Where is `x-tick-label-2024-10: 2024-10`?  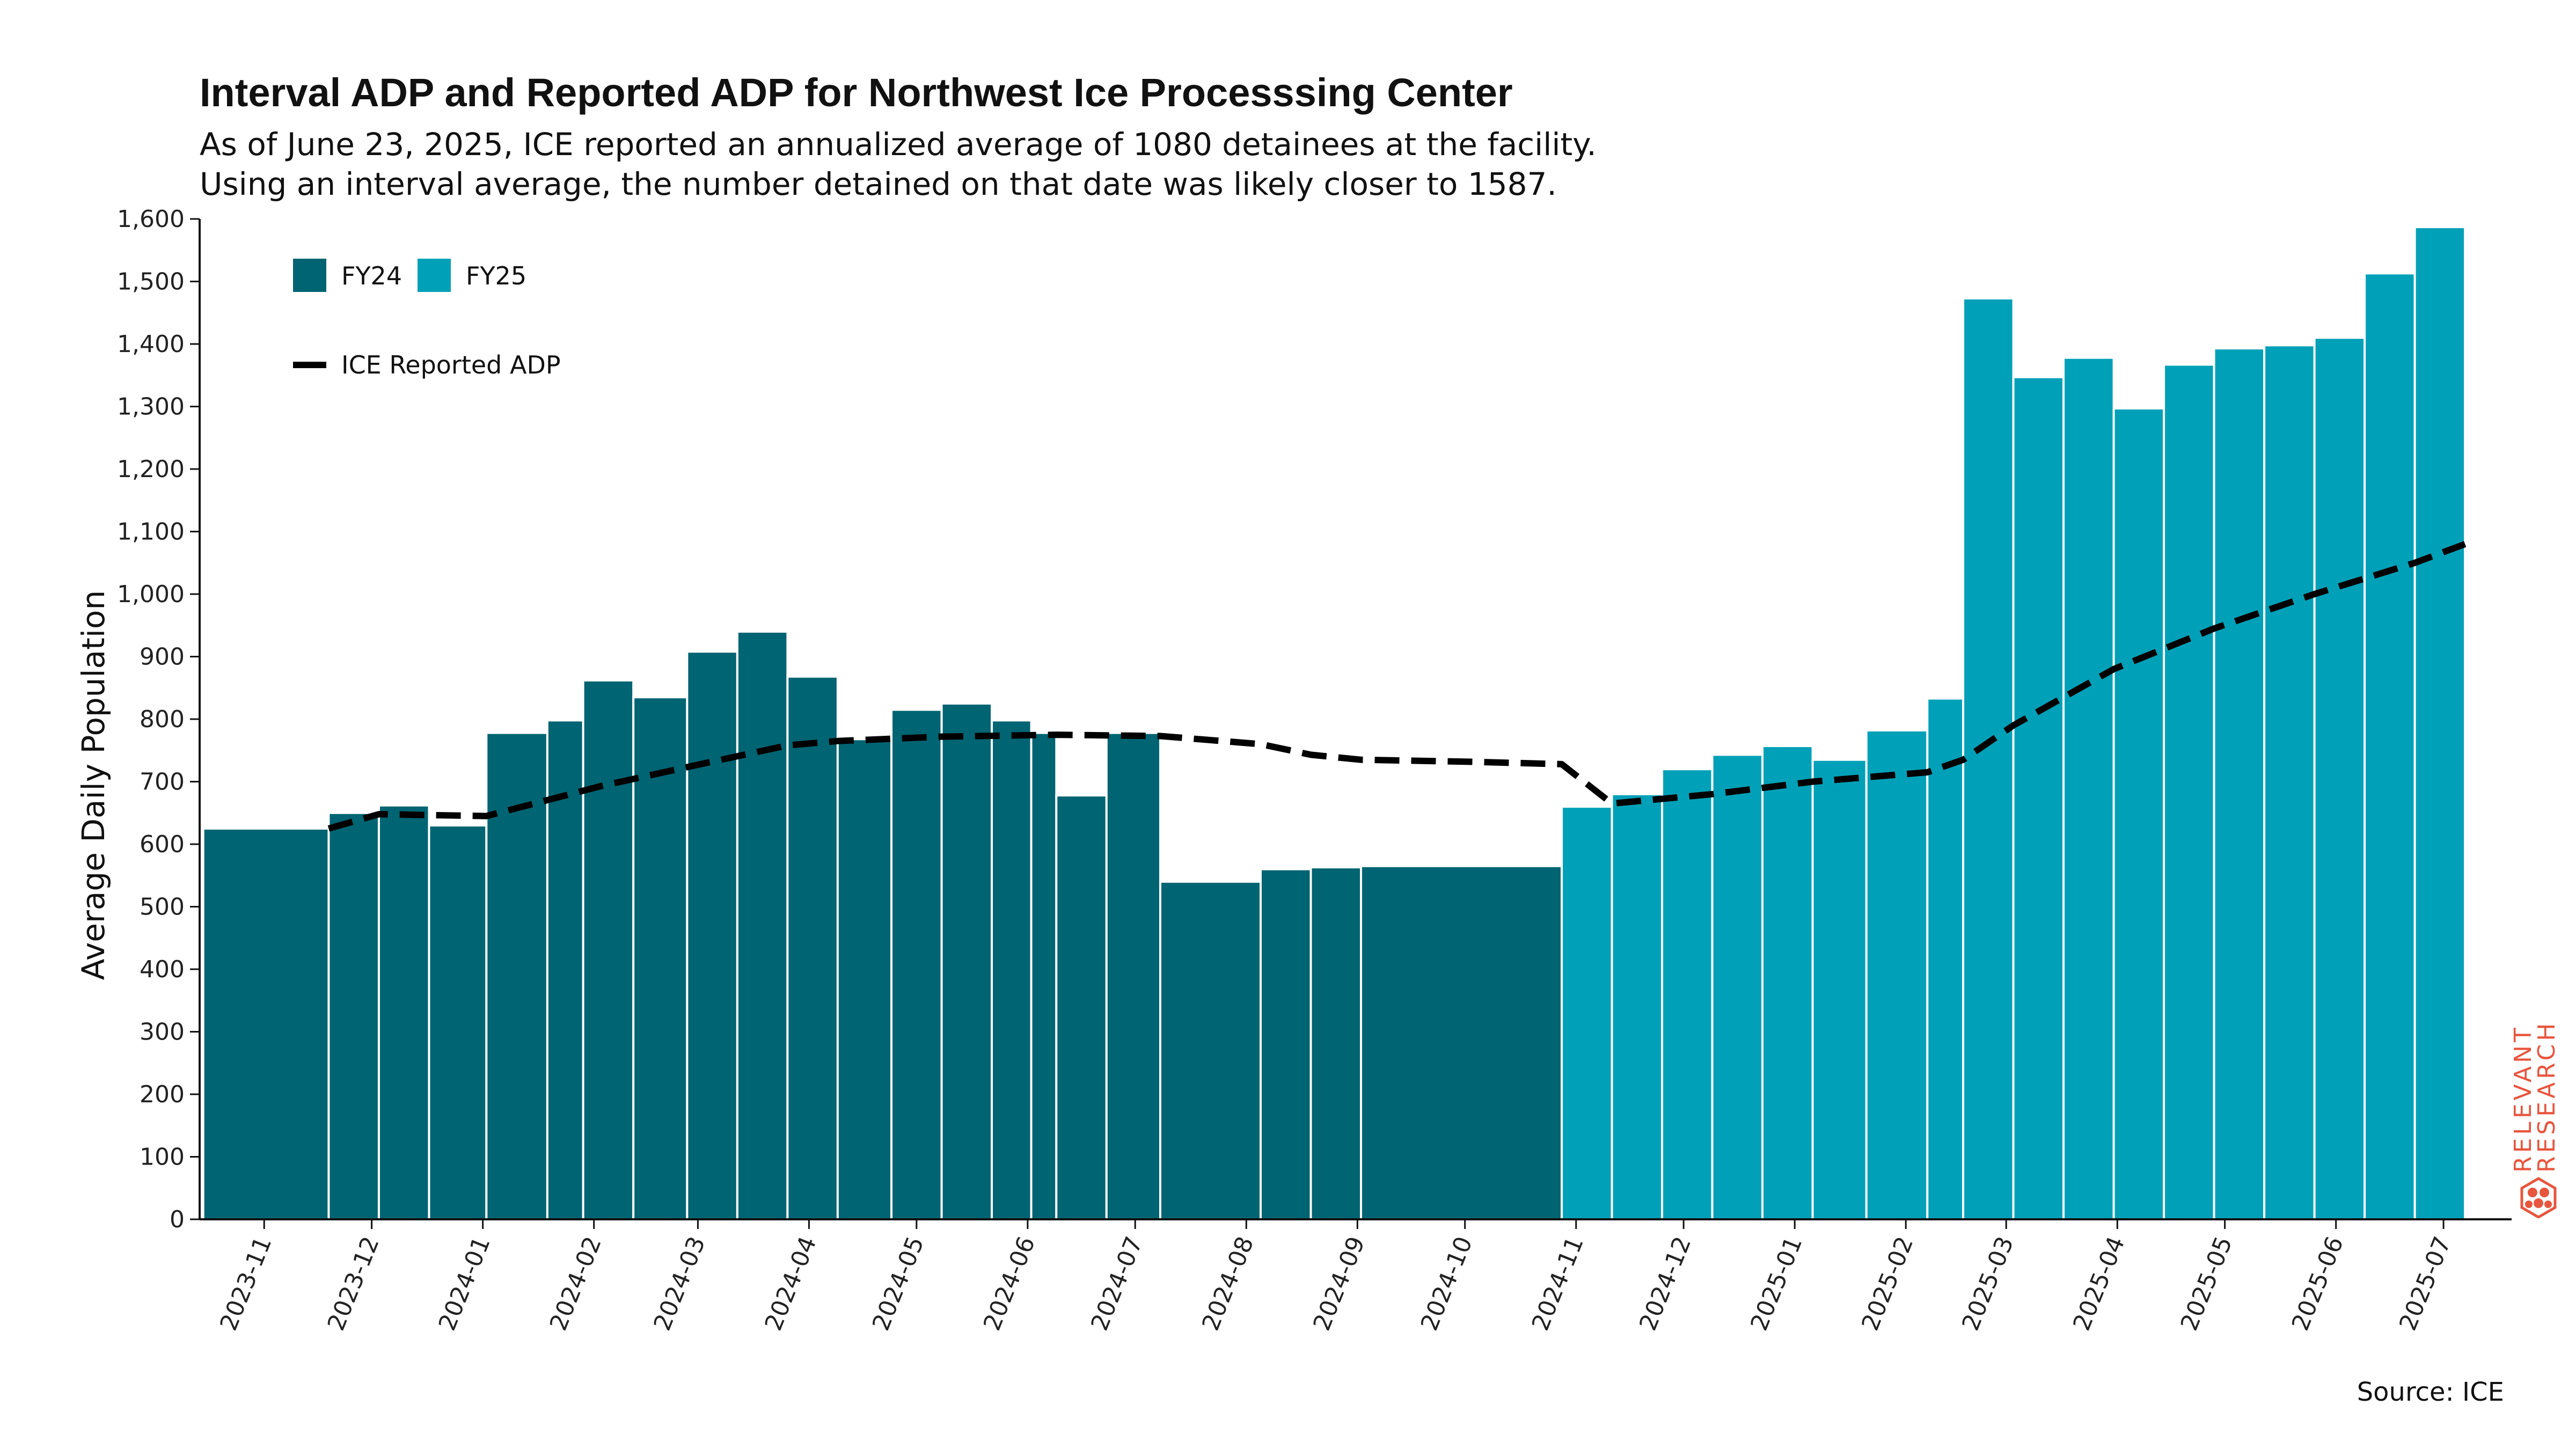
x-tick-label-2024-10: 2024-10 is located at coordinates (1447, 1284).